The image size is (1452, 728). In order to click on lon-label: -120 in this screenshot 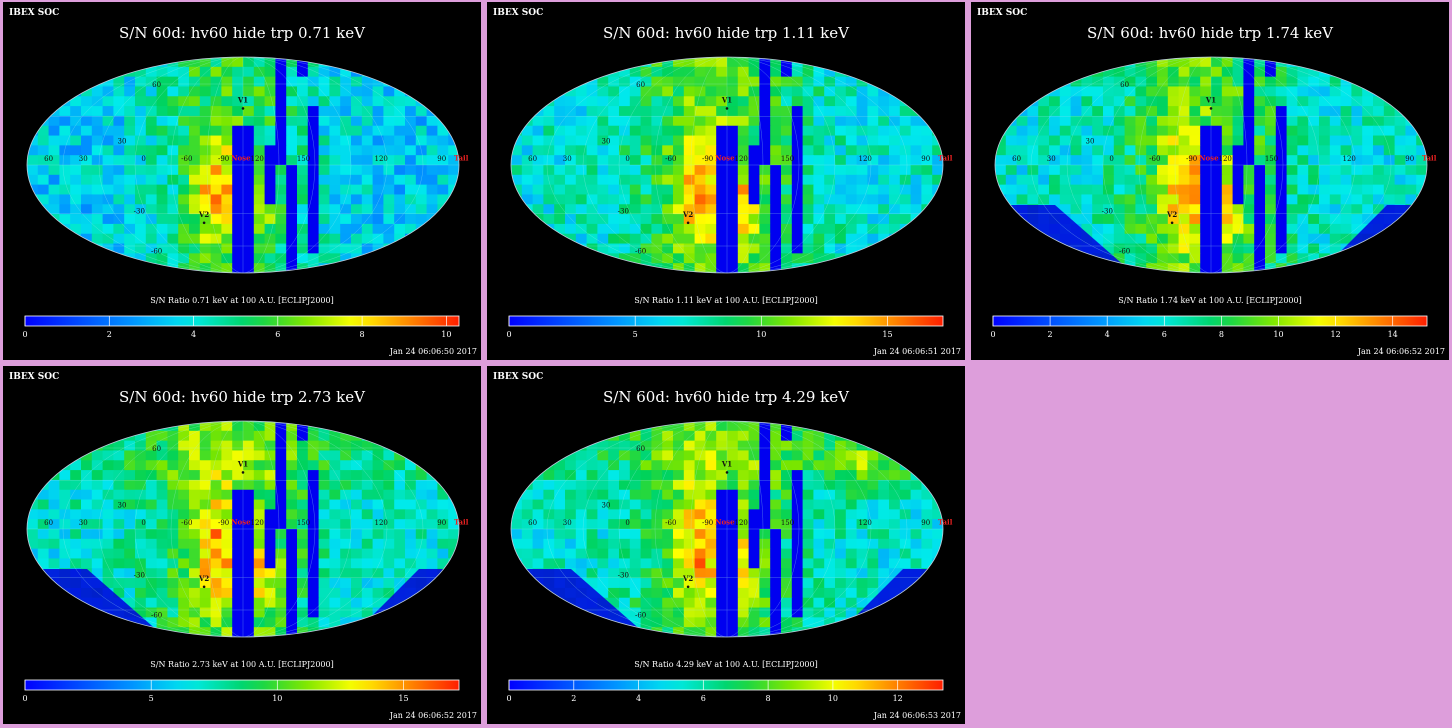, I will do `click(740, 159)`.